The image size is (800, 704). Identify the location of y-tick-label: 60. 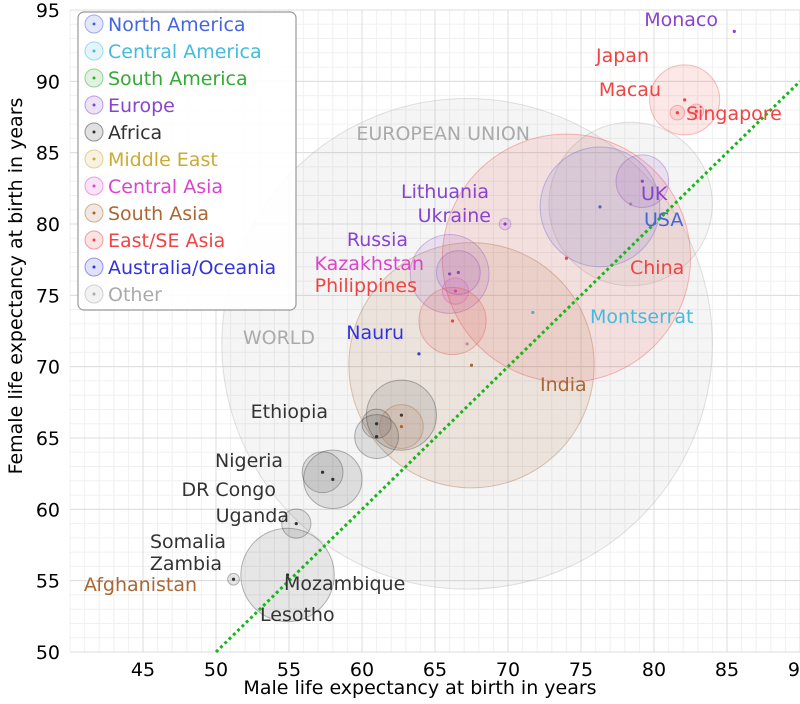
(48, 510).